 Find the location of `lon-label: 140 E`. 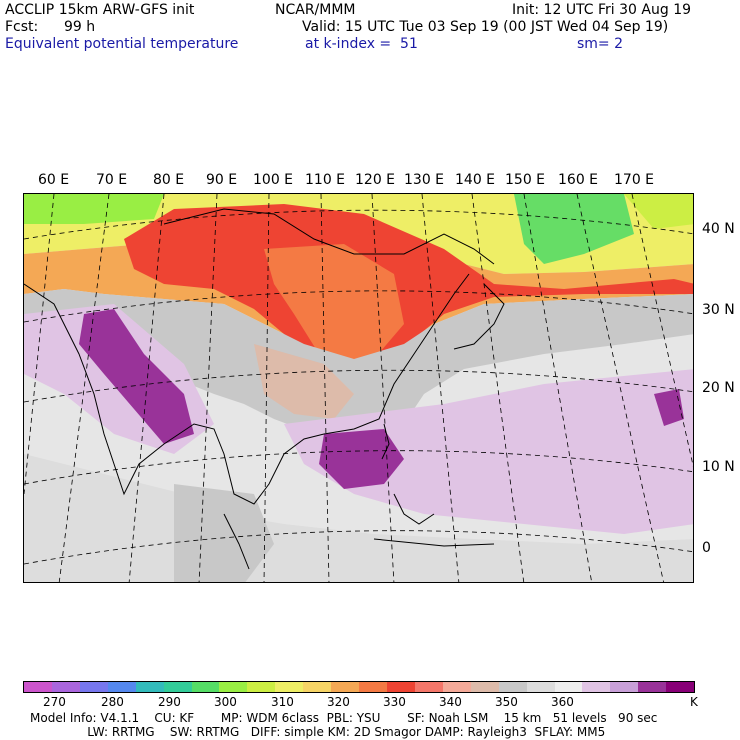

lon-label: 140 E is located at coordinates (475, 180).